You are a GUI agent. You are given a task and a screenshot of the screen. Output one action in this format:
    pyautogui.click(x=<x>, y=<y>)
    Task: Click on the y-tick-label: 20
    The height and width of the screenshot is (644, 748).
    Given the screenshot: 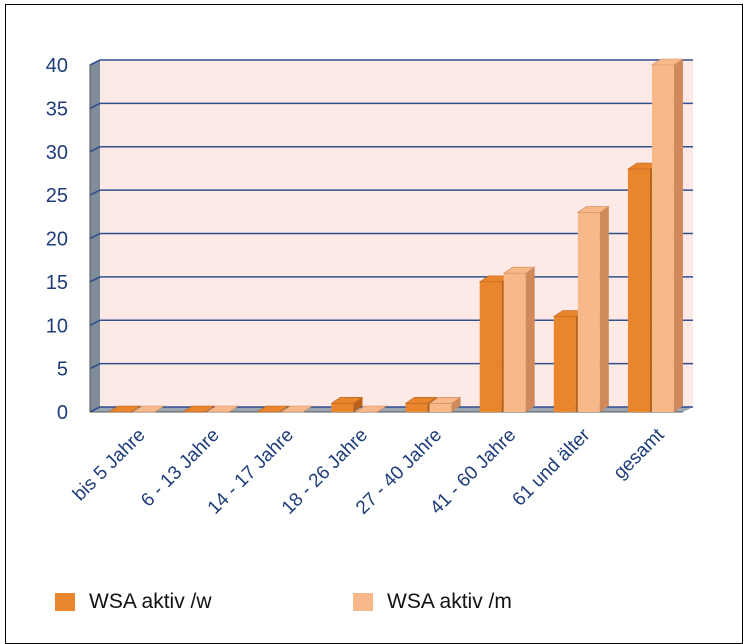 What is the action you would take?
    pyautogui.click(x=57, y=240)
    